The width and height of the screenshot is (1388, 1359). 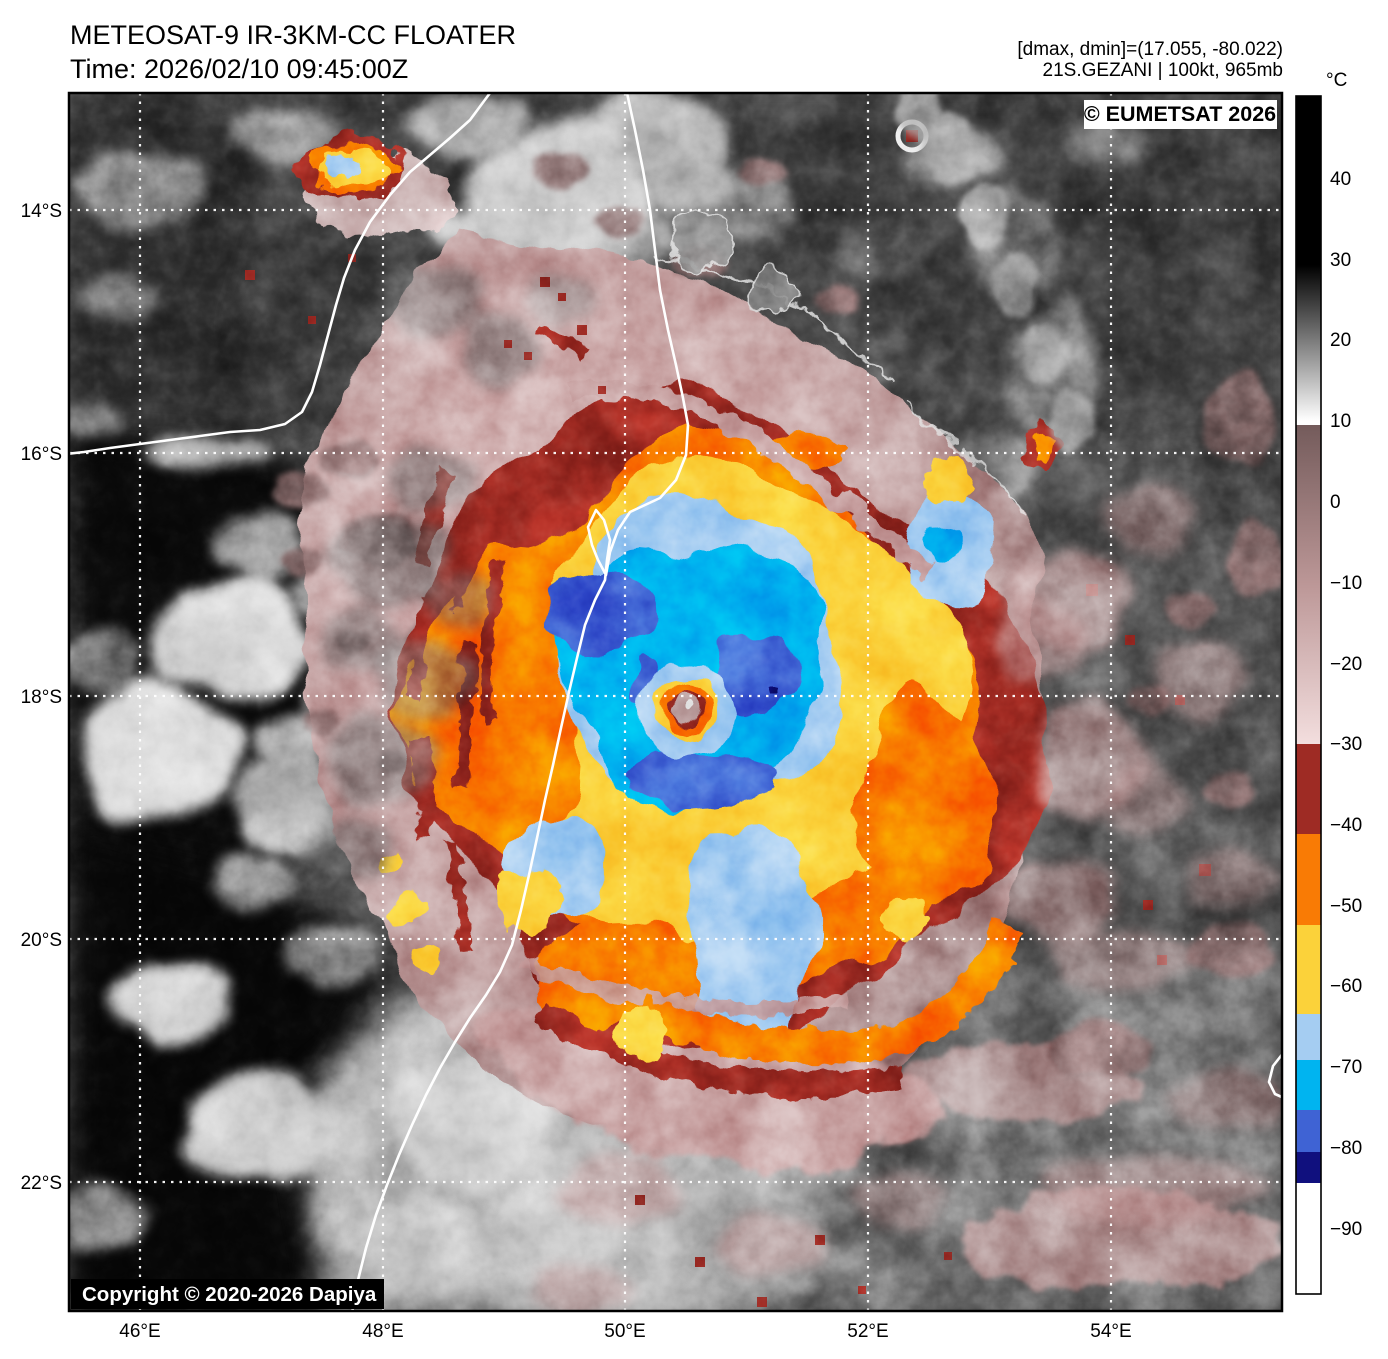 What do you see at coordinates (1340, 421) in the screenshot?
I see `svg-text: 10` at bounding box center [1340, 421].